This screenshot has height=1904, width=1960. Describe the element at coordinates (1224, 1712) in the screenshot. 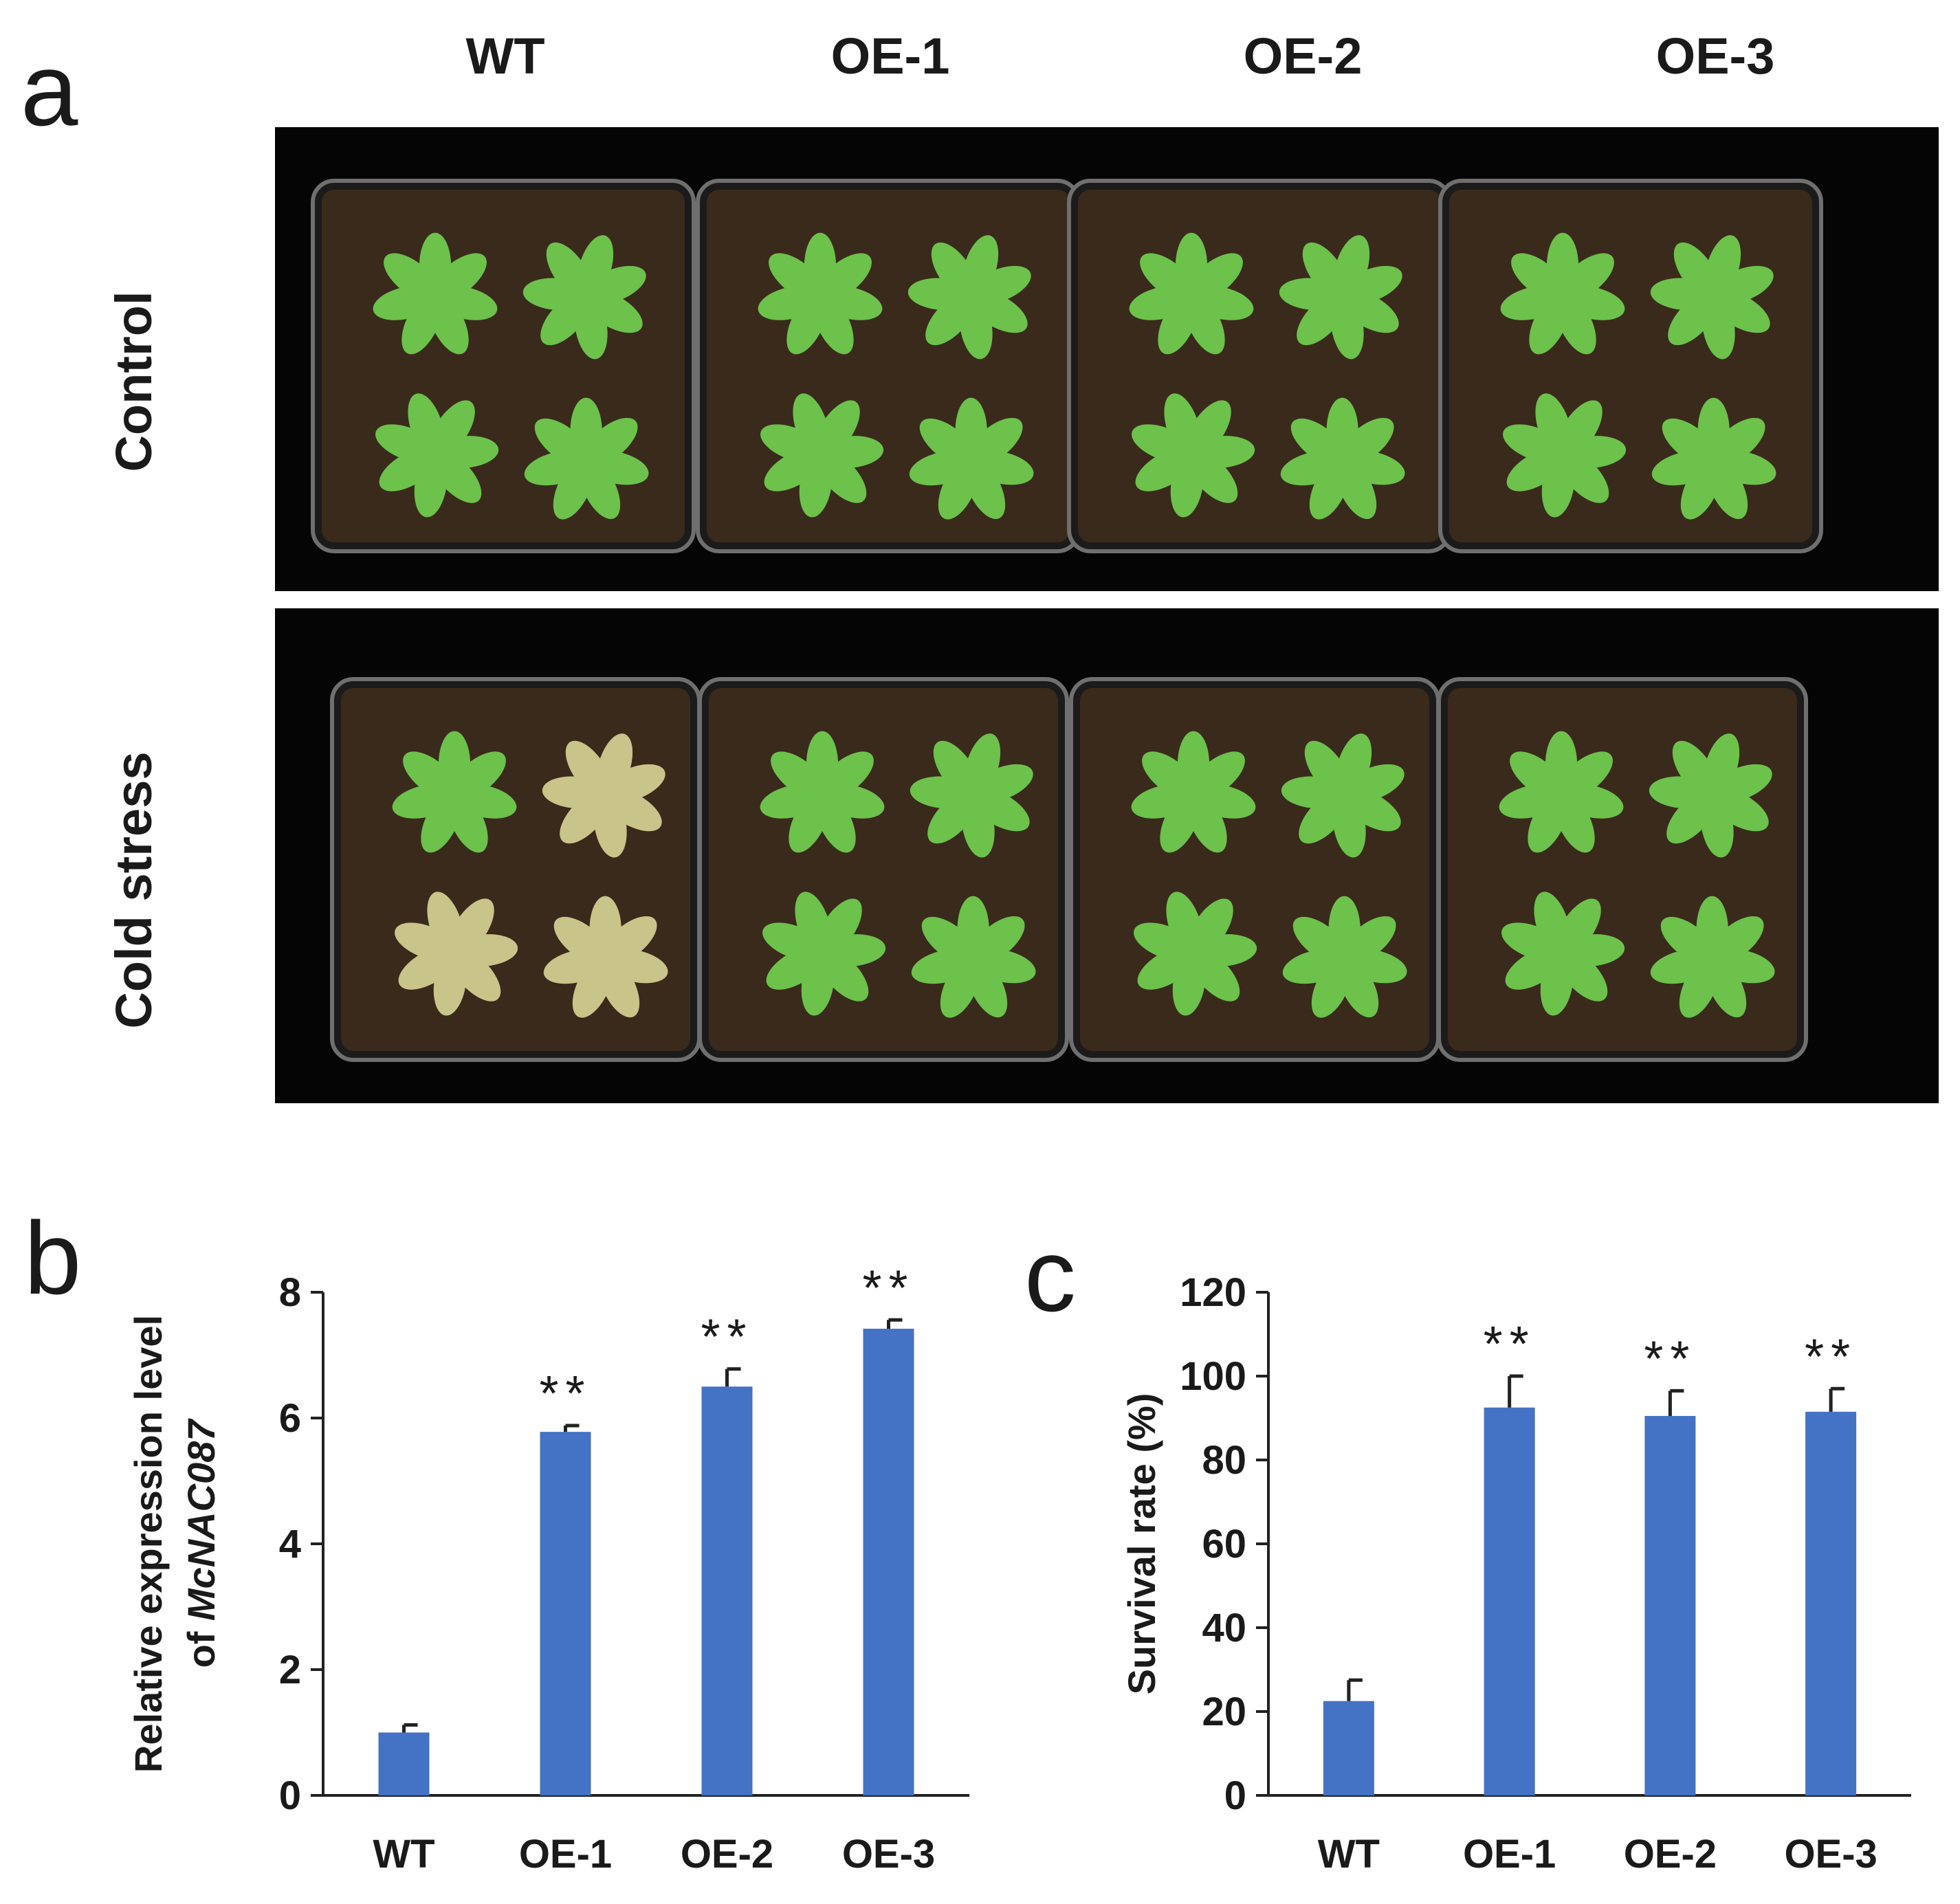

I see `y-tick-label: 20` at that location.